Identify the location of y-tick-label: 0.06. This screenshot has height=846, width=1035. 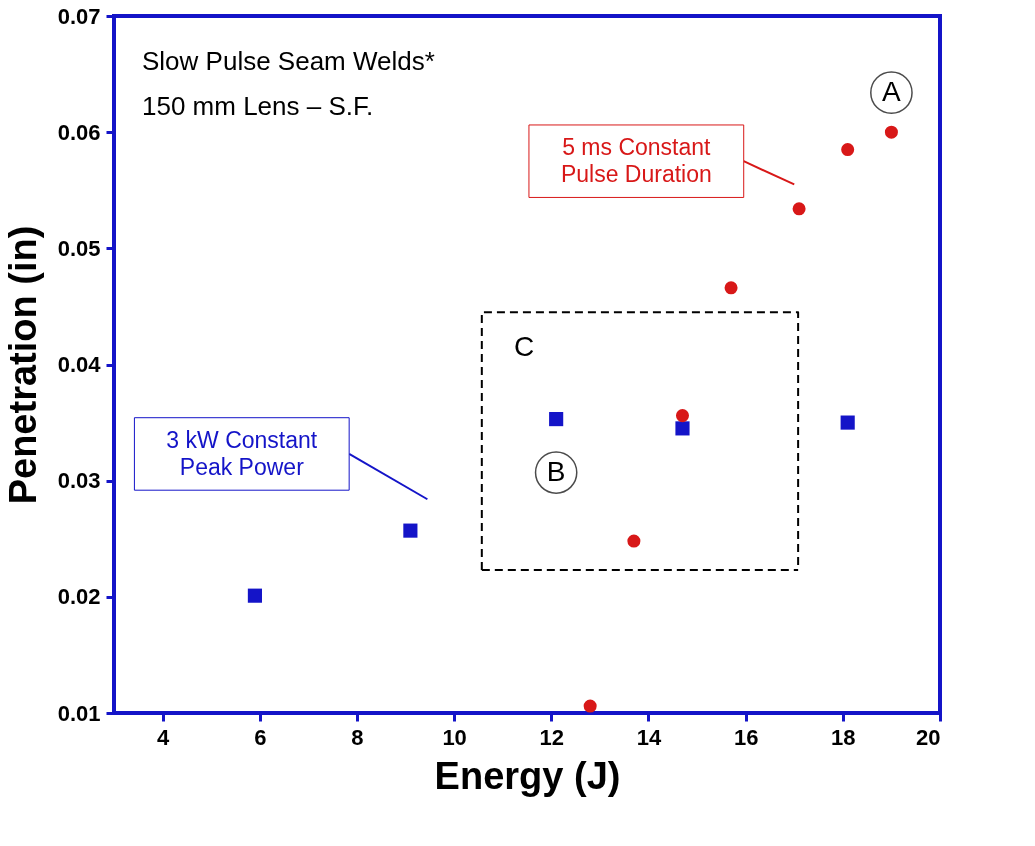
(79, 132).